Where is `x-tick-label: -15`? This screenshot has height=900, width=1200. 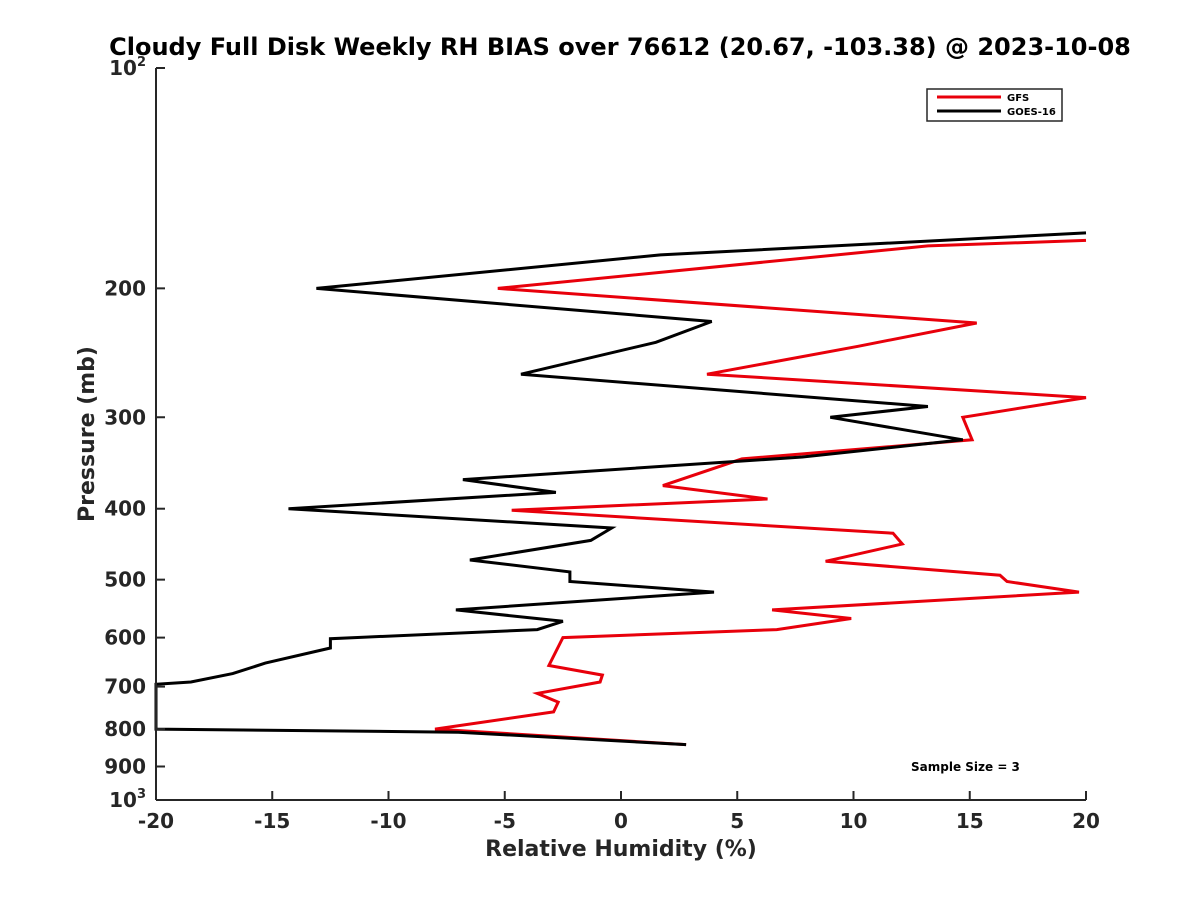 x-tick-label: -15 is located at coordinates (272, 821).